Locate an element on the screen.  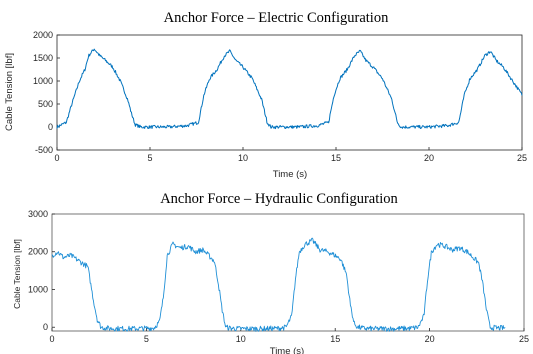
hydraulic-x-axis-label: Time (s) is located at coordinates (287, 350).